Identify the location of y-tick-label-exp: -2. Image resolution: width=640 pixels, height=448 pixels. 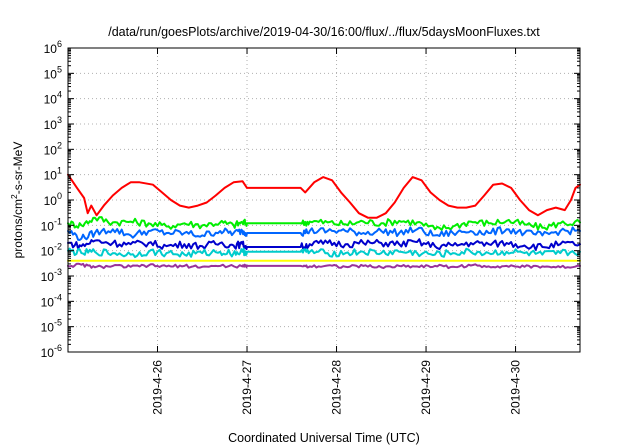
(58, 247).